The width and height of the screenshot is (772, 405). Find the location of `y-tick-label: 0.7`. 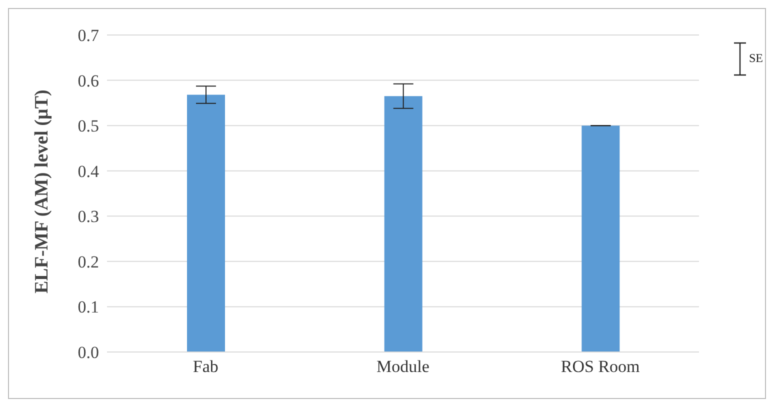

y-tick-label: 0.7 is located at coordinates (89, 36).